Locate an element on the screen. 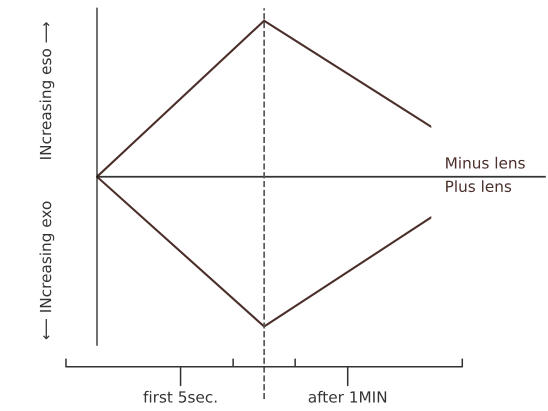 The height and width of the screenshot is (411, 548). text: after 1MIN is located at coordinates (347, 396).